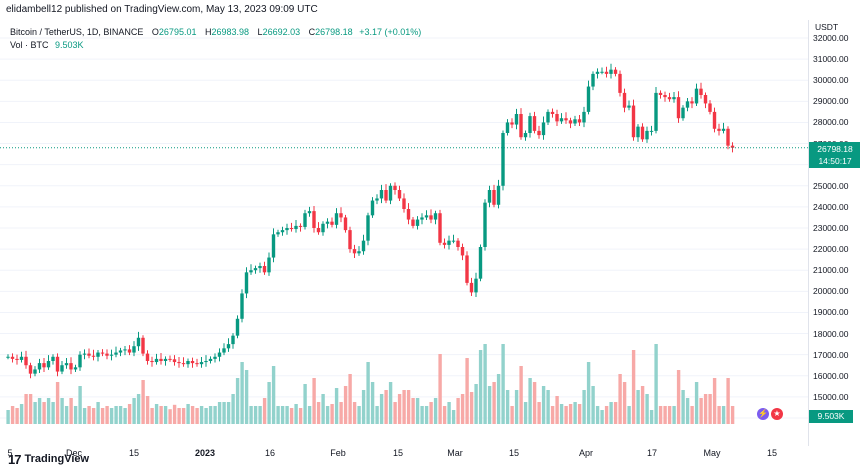 The image size is (860, 470). What do you see at coordinates (29, 45) in the screenshot?
I see `volume-label: Vol · BTC` at bounding box center [29, 45].